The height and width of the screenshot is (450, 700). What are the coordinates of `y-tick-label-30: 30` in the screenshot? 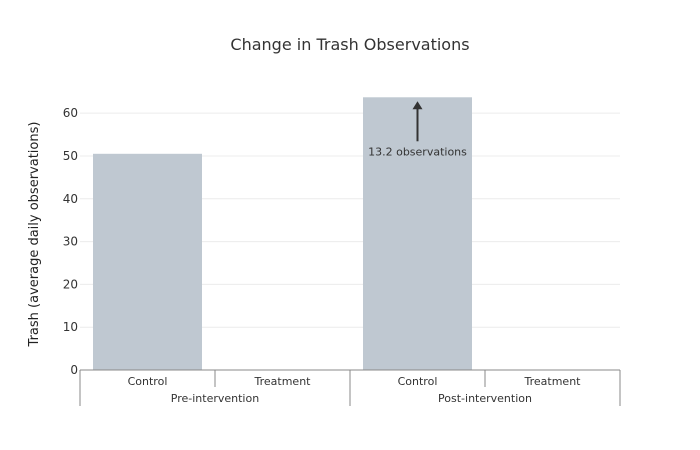 It's located at (70, 242).